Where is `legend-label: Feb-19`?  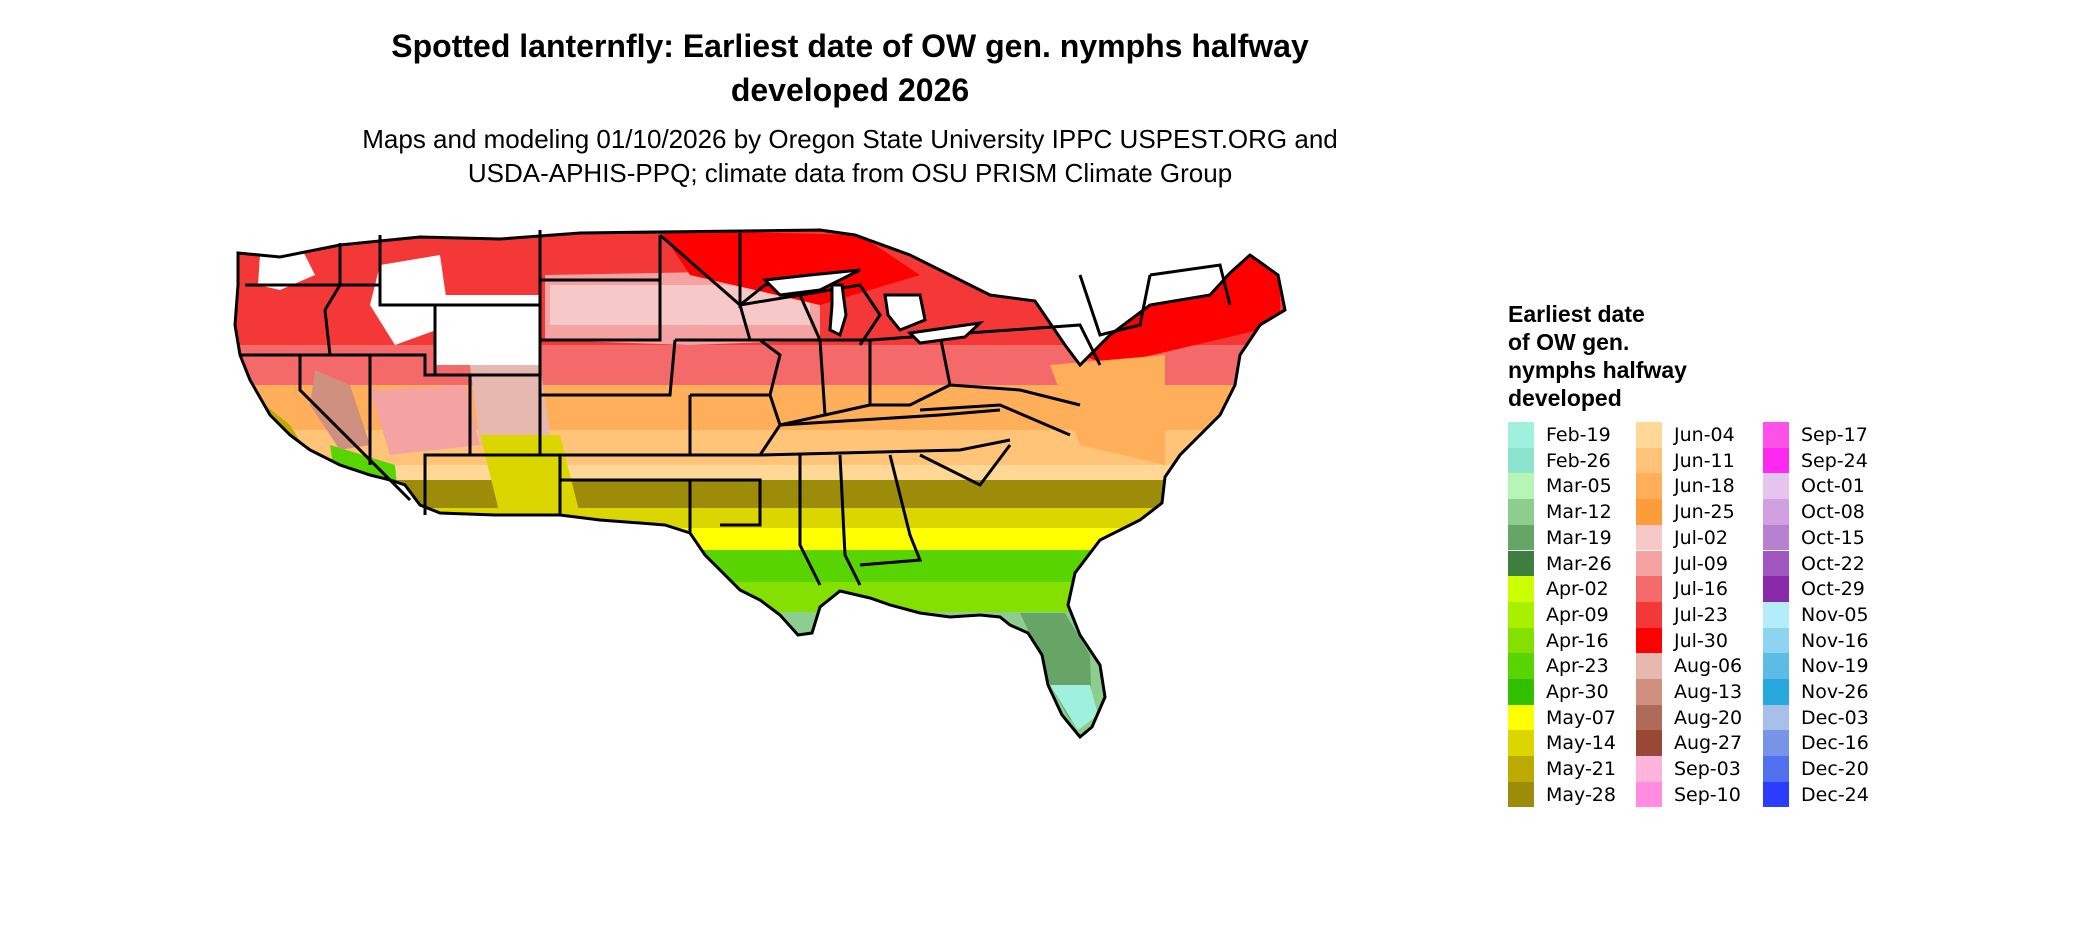 legend-label: Feb-19 is located at coordinates (1578, 435).